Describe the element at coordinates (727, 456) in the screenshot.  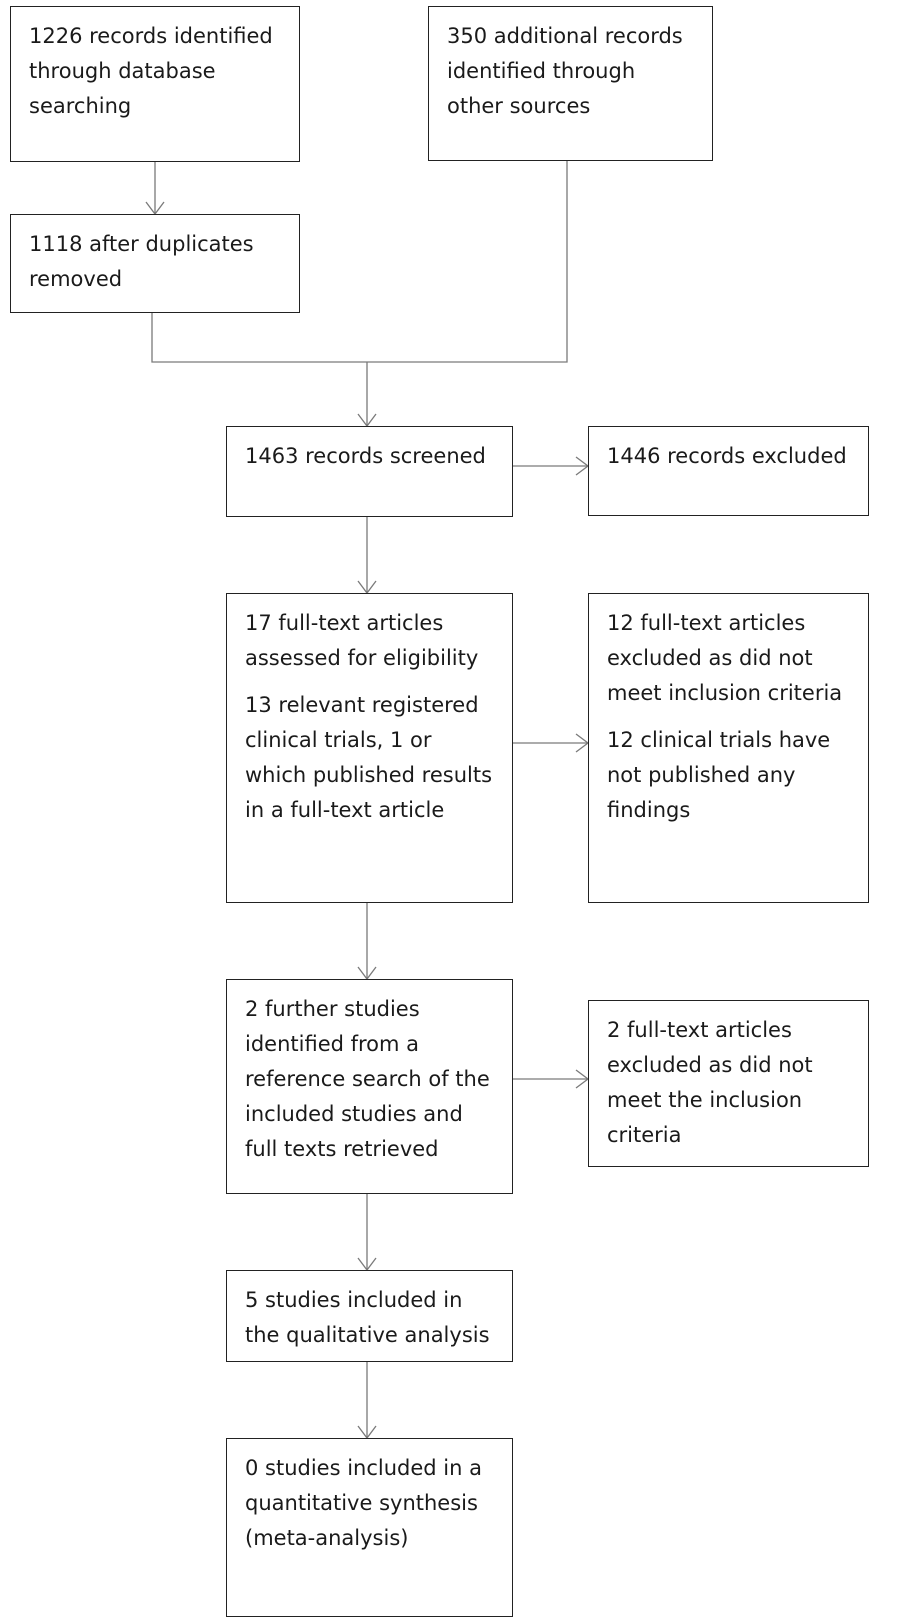
I see `records-excluded-text: 1446 records excluded` at that location.